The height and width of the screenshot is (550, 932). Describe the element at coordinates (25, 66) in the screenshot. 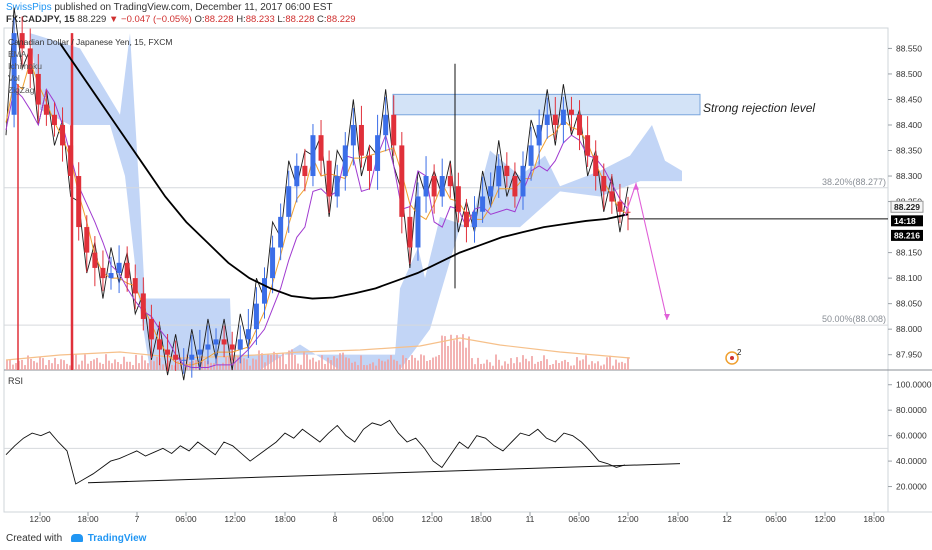

I see `legend-item-ichimoku: Ichimoku` at that location.